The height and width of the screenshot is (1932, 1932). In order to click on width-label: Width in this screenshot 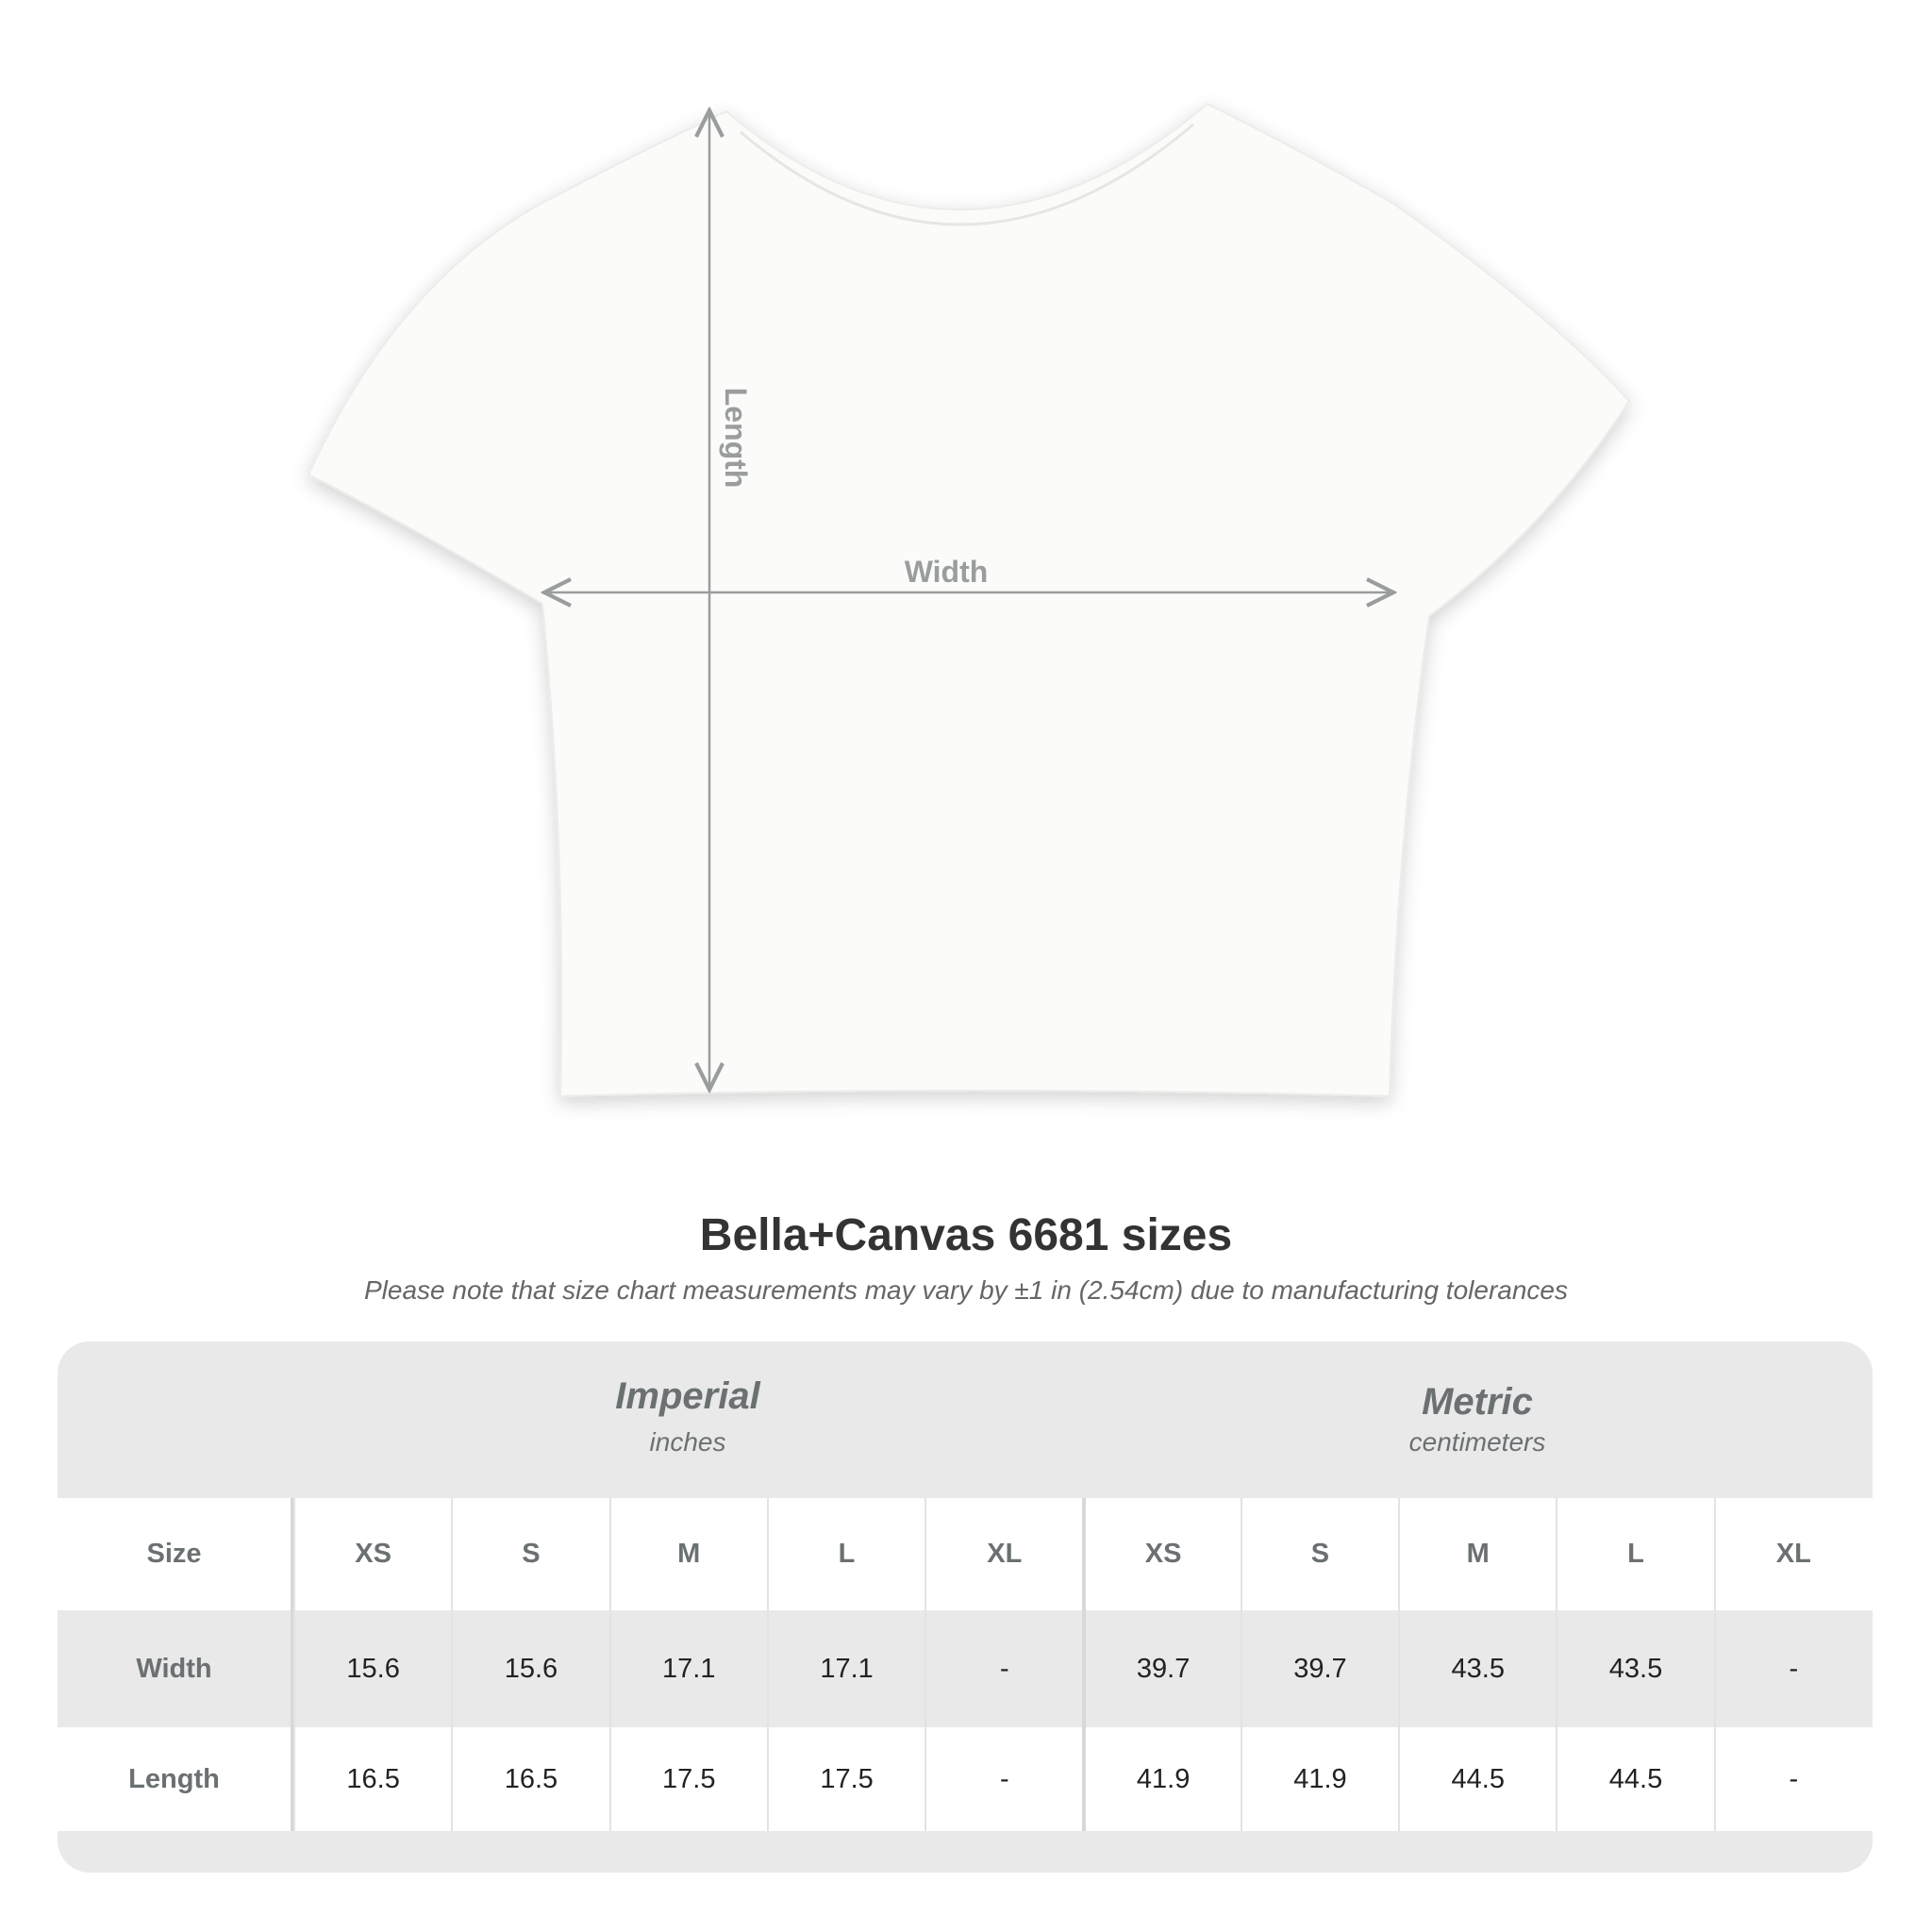, I will do `click(947, 572)`.